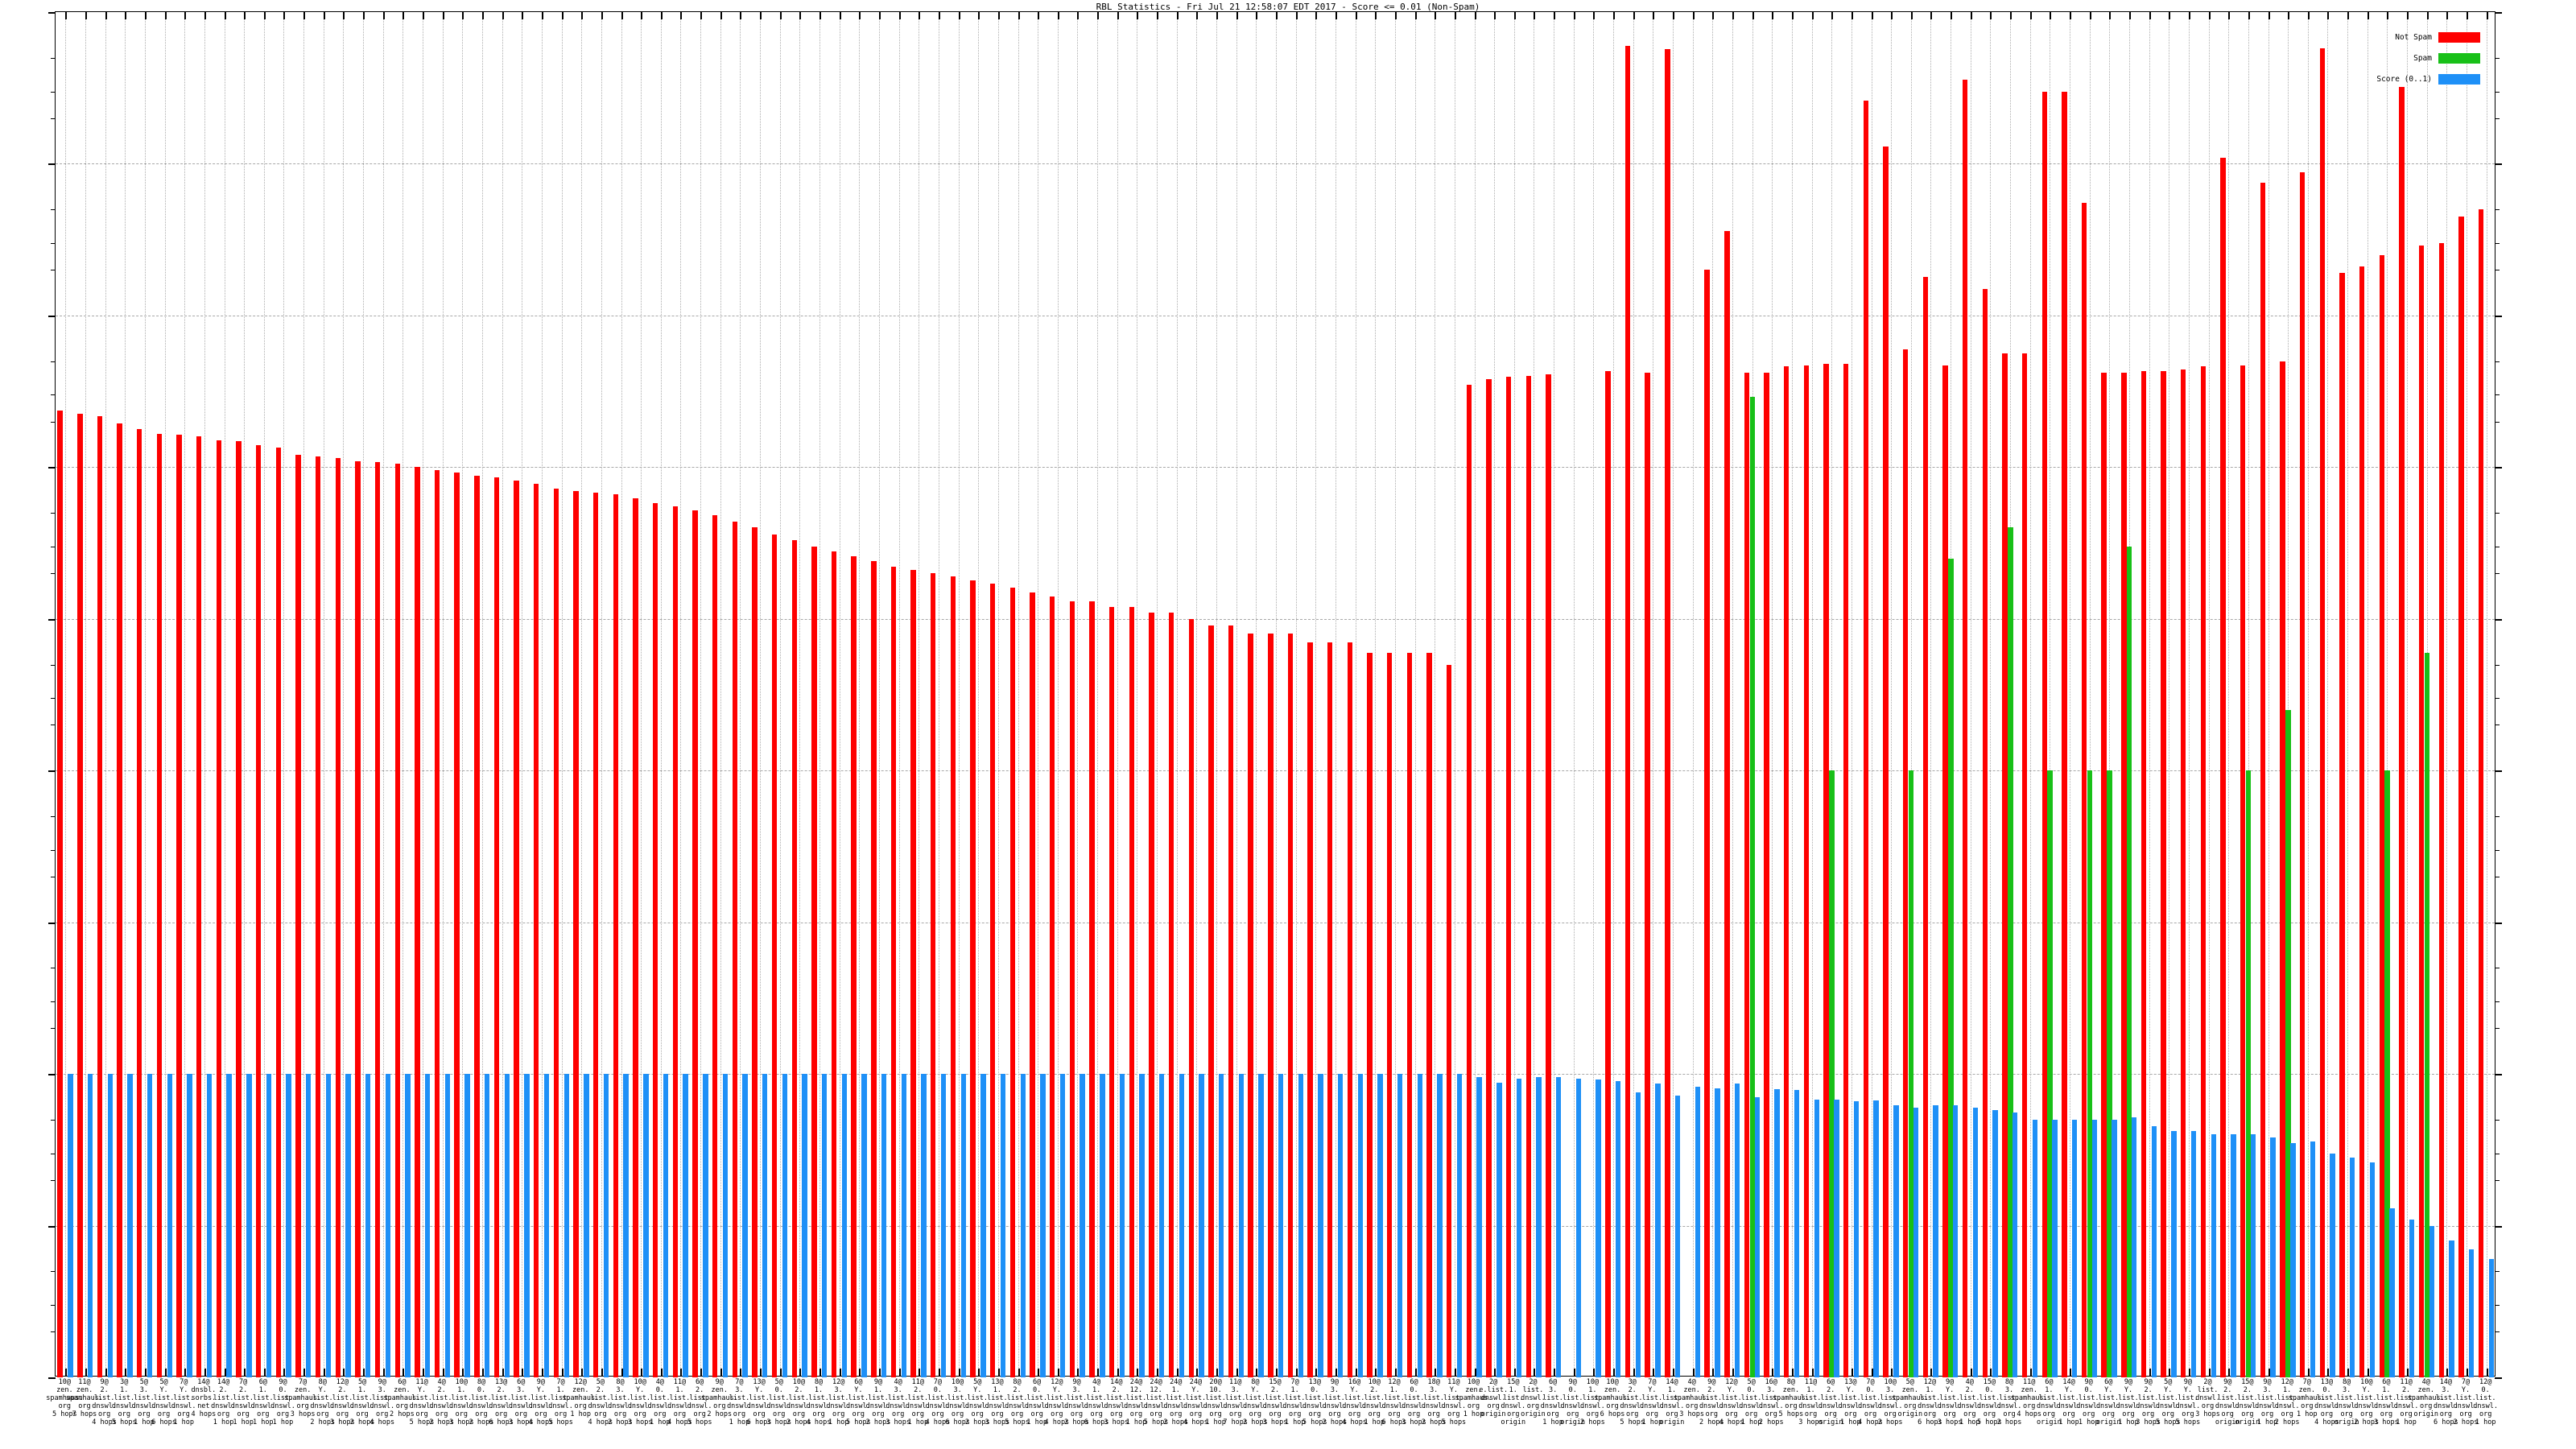  Describe the element at coordinates (2399, 78) in the screenshot. I see `legend-item-score: Score (0..1)` at that location.